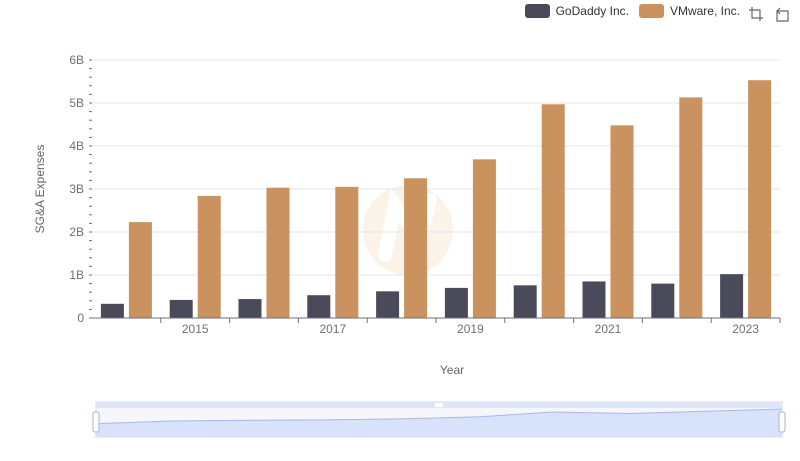 This screenshot has height=461, width=800. I want to click on x-tick-label: 2017, so click(332, 329).